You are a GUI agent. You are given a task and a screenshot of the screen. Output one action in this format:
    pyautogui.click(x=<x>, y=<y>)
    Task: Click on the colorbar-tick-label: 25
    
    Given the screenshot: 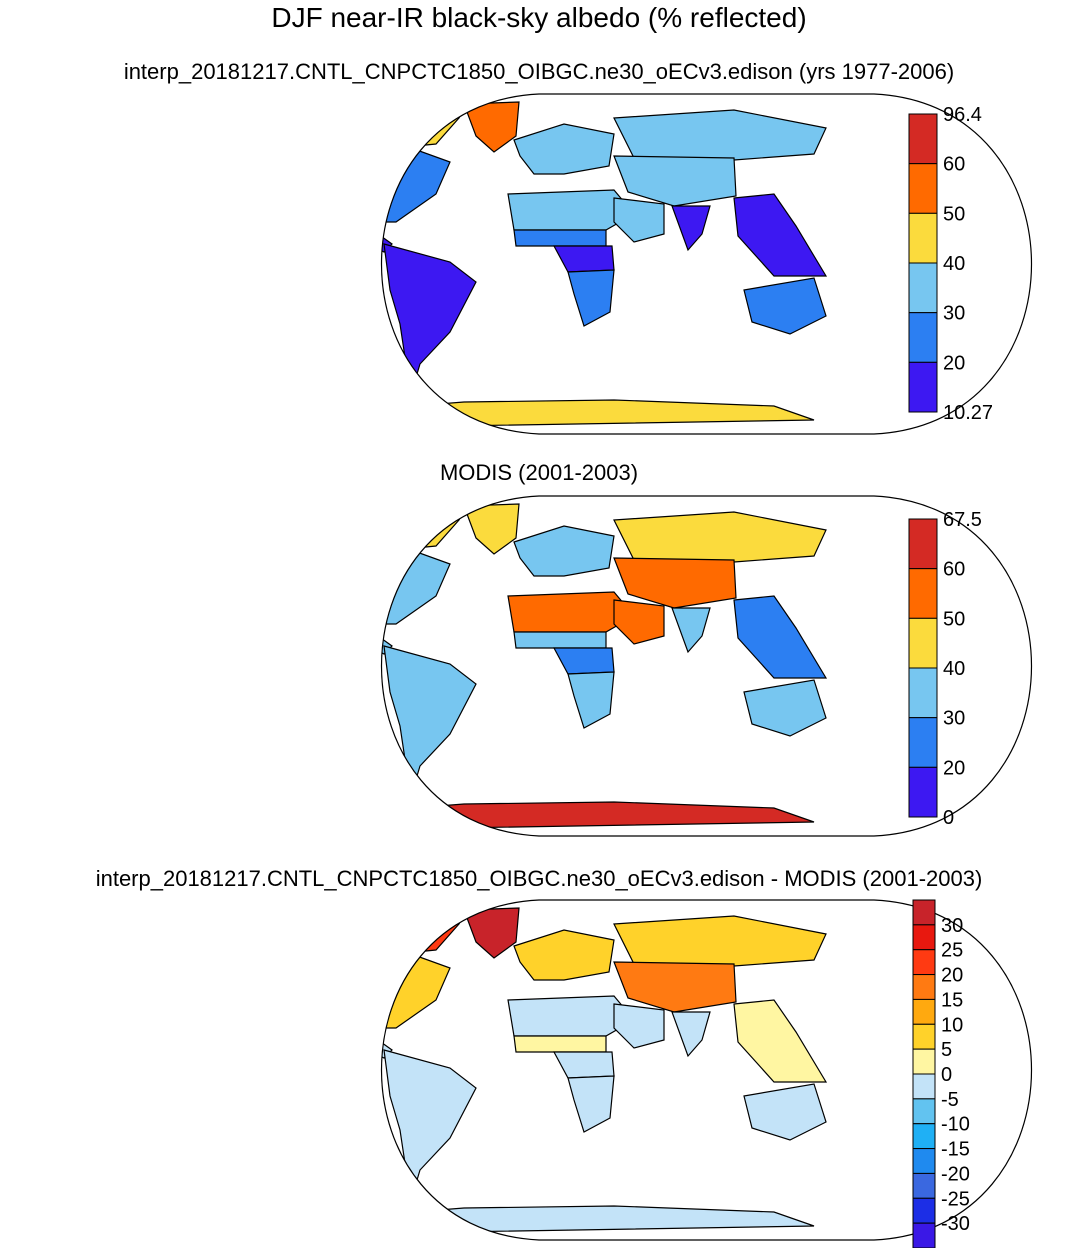 What is the action you would take?
    pyautogui.click(x=952, y=951)
    